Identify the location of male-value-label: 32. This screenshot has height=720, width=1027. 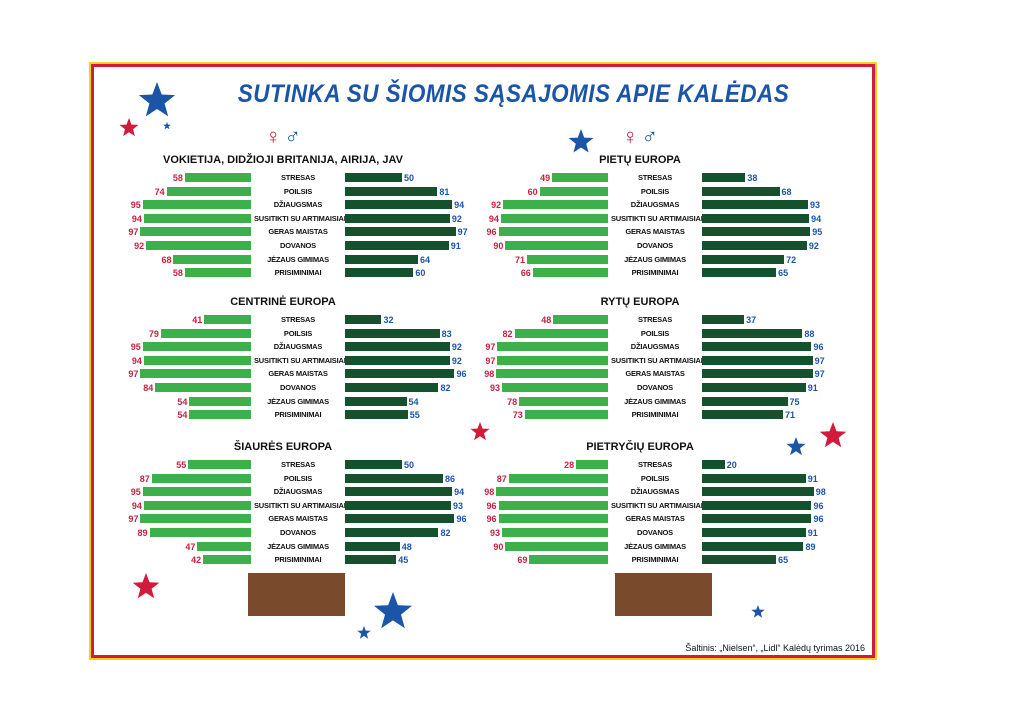
(388, 320).